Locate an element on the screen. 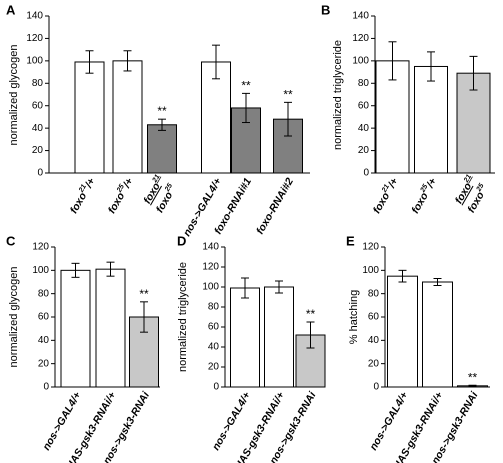 This screenshot has width=503, height=463. y-axis-label: % hatching is located at coordinates (354, 317).